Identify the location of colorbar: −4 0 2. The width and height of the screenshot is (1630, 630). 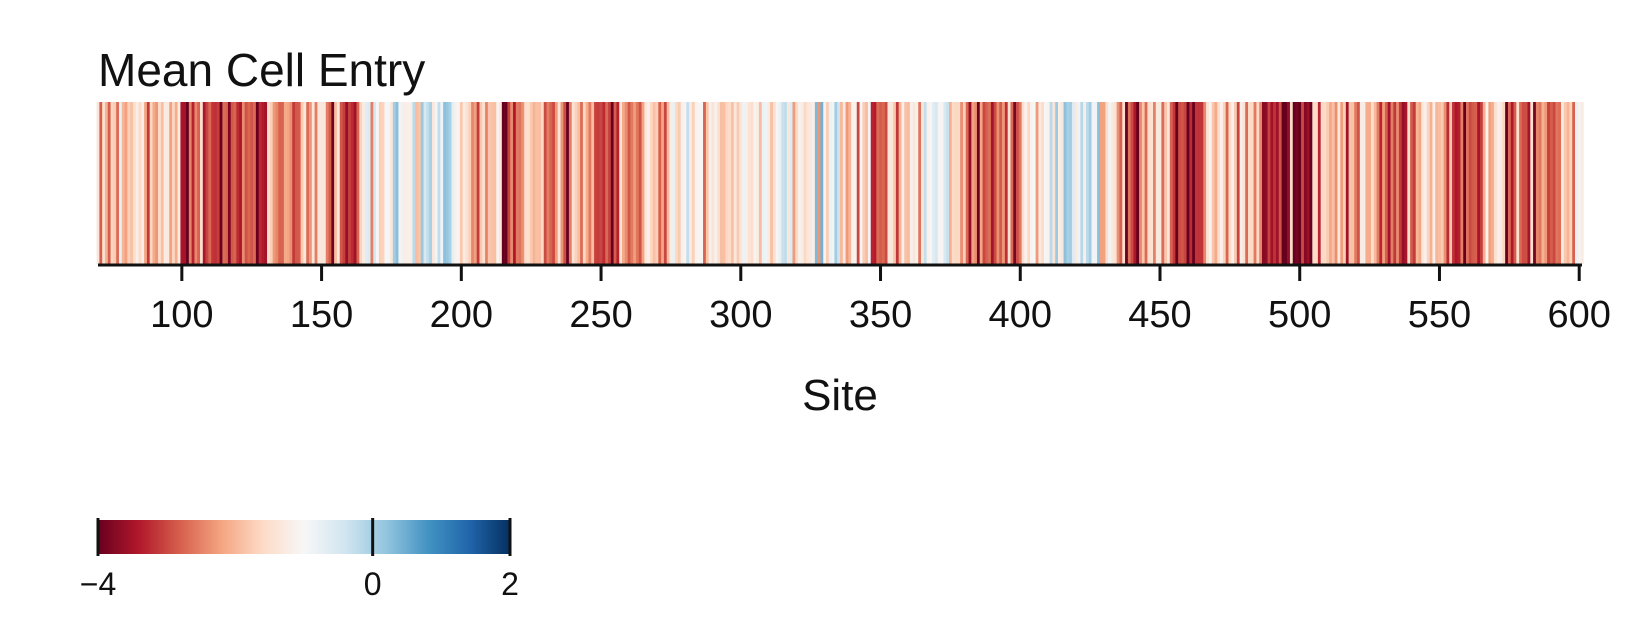
(299, 560).